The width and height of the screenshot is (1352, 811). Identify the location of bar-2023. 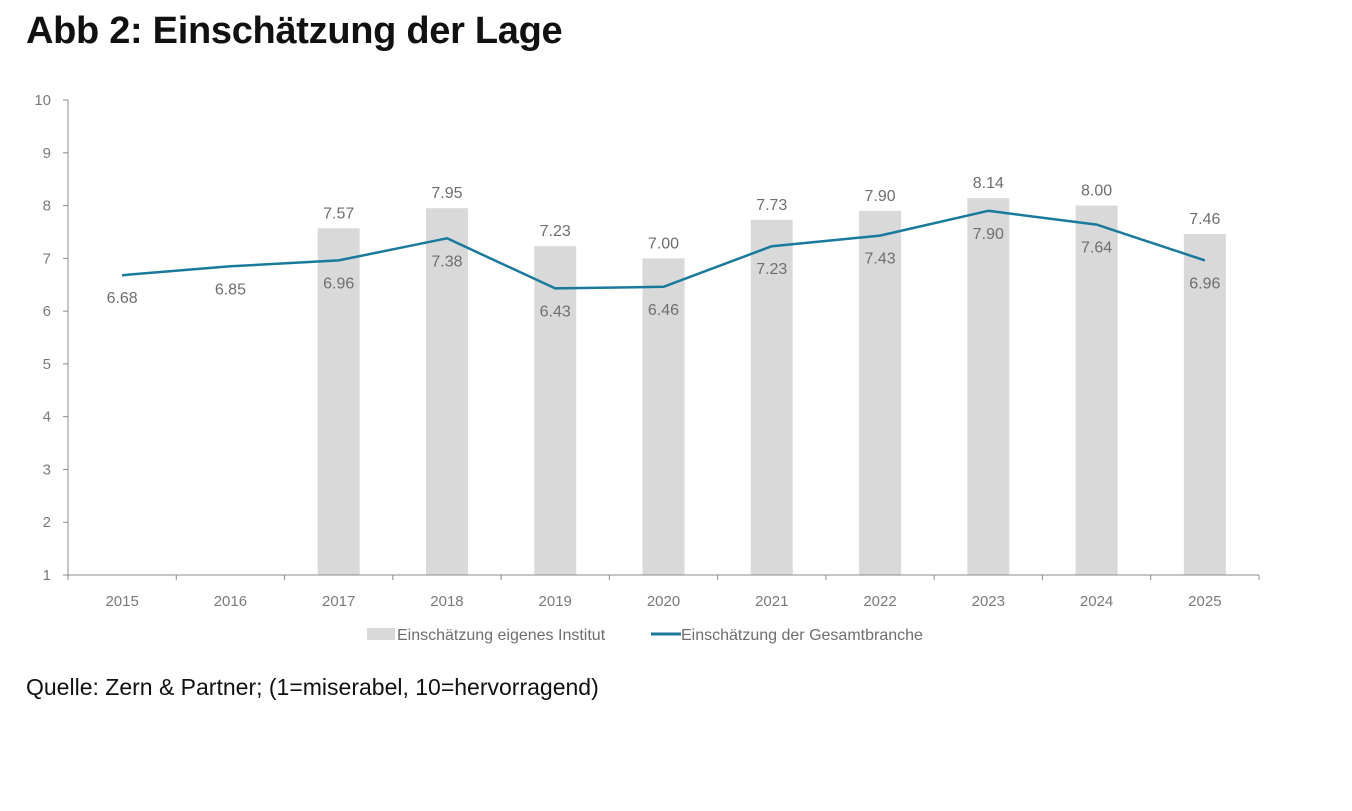
(988, 386).